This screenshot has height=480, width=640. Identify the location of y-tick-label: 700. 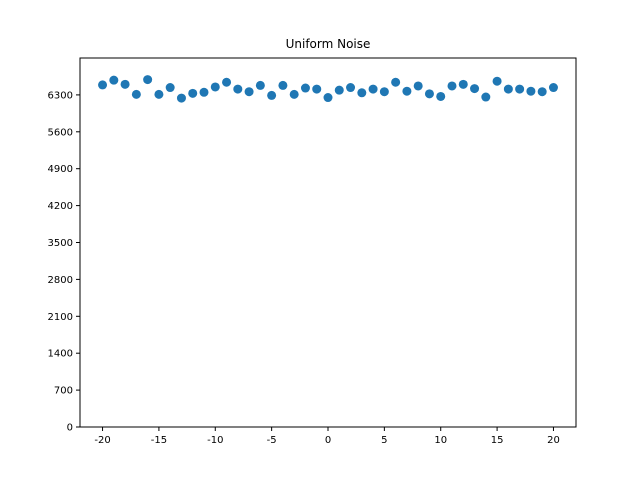
(63, 391).